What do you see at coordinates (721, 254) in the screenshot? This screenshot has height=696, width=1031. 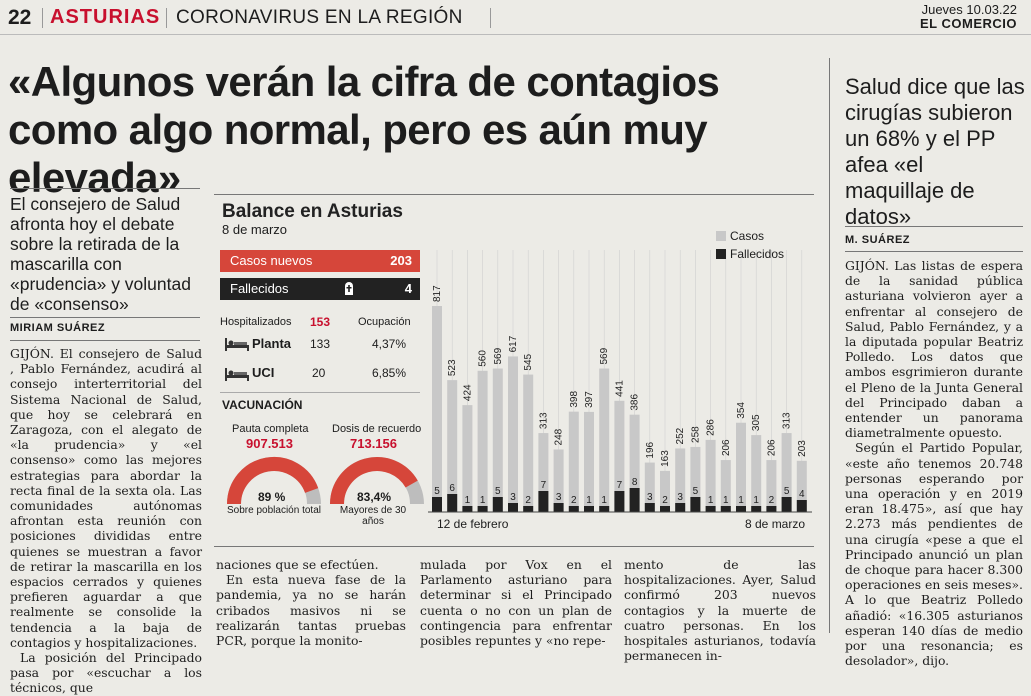 I see `legend-swatch-fallecidos` at bounding box center [721, 254].